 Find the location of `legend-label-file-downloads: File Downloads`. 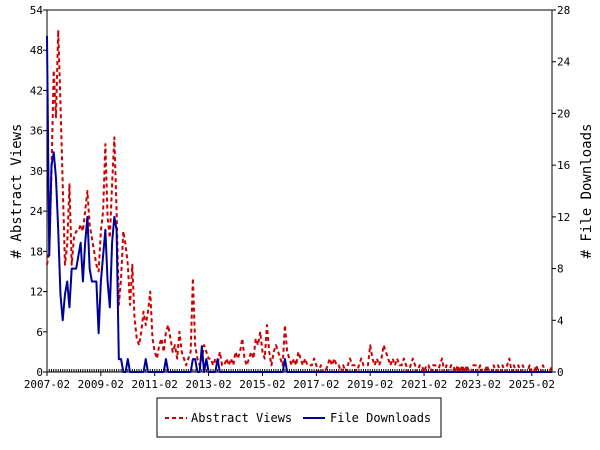

legend-label-file-downloads: File Downloads is located at coordinates (380, 418).